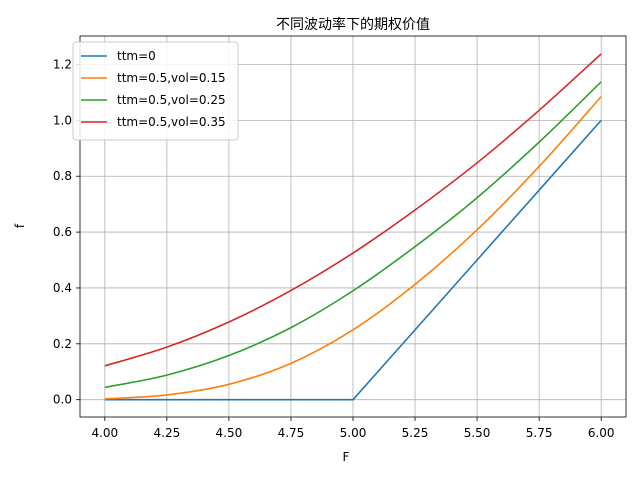  Describe the element at coordinates (62, 288) in the screenshot. I see `y-tick-label: 0.4` at that location.